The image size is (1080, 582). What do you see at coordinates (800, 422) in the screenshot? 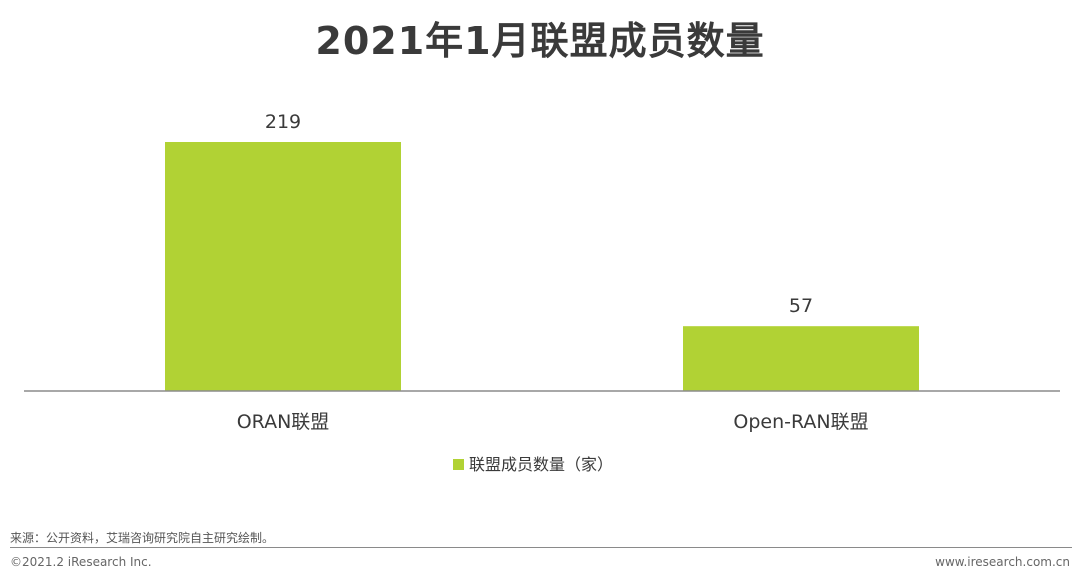
I see `category-label-1: Open-RAN联盟` at bounding box center [800, 422].